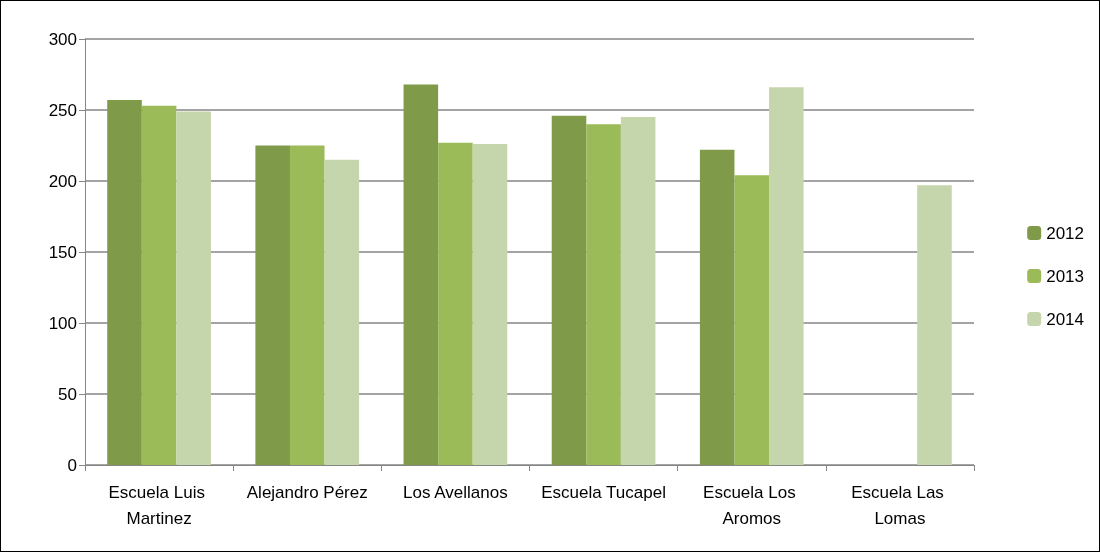 This screenshot has height=552, width=1100. I want to click on y-tick-label: 50, so click(67, 394).